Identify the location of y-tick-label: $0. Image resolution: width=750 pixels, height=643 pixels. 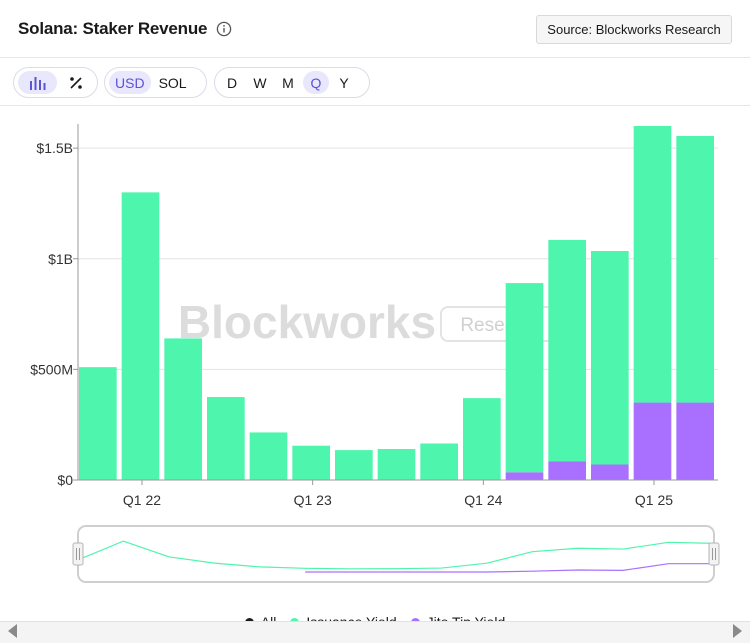
(65, 480).